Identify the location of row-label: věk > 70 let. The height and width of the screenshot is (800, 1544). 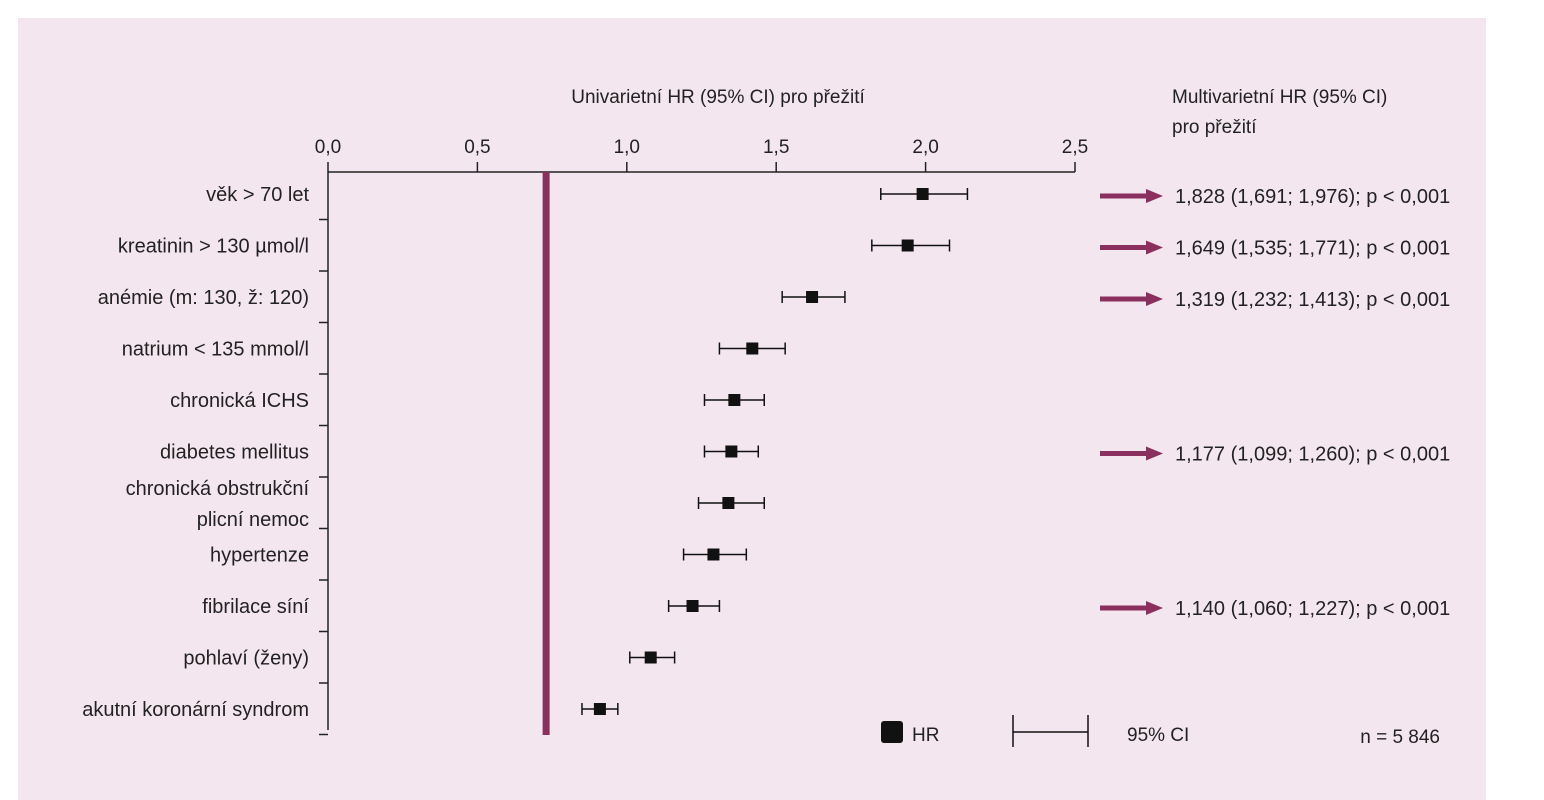
(257, 195).